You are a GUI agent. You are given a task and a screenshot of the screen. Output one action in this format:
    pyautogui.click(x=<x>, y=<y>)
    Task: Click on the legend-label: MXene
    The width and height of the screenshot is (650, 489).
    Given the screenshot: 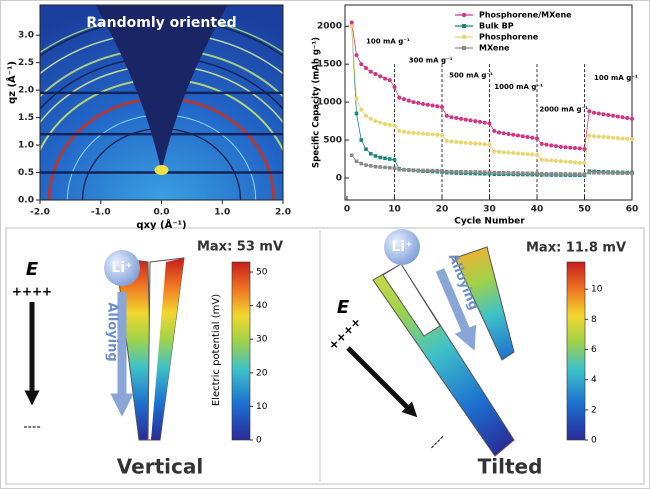 What is the action you would take?
    pyautogui.click(x=494, y=48)
    